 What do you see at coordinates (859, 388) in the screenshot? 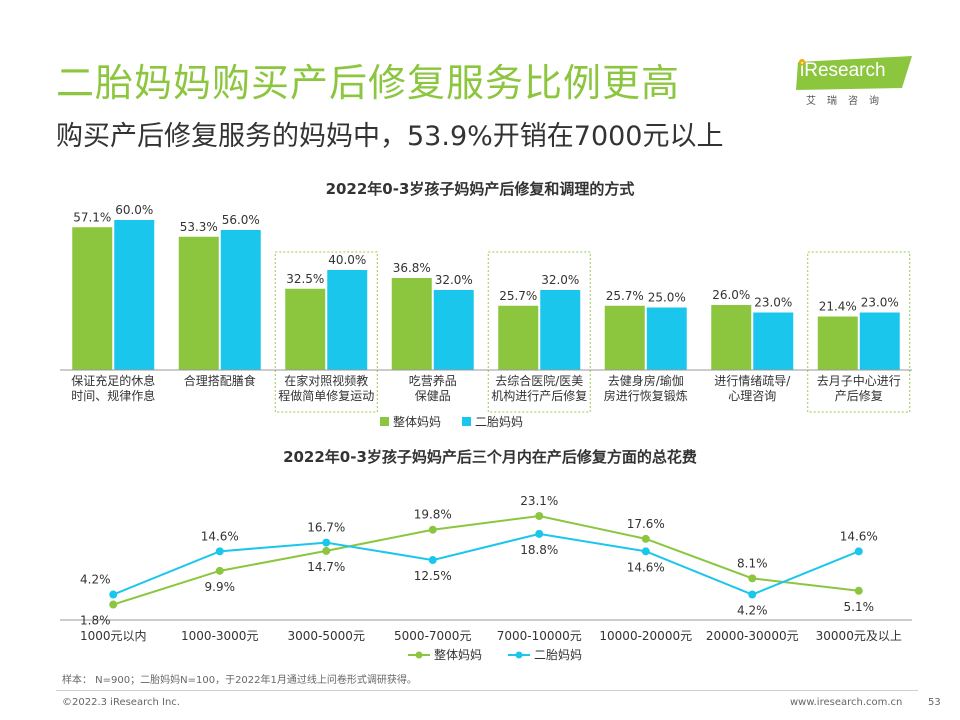
I see `bar-x-label-7: 去月子中心进行产后修复` at bounding box center [859, 388].